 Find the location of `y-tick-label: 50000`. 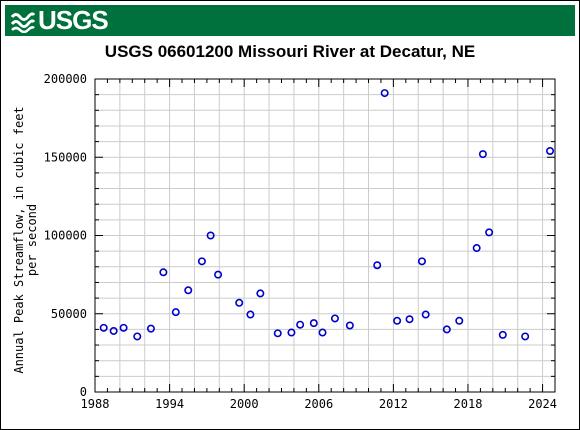

y-tick-label: 50000 is located at coordinates (69, 314).